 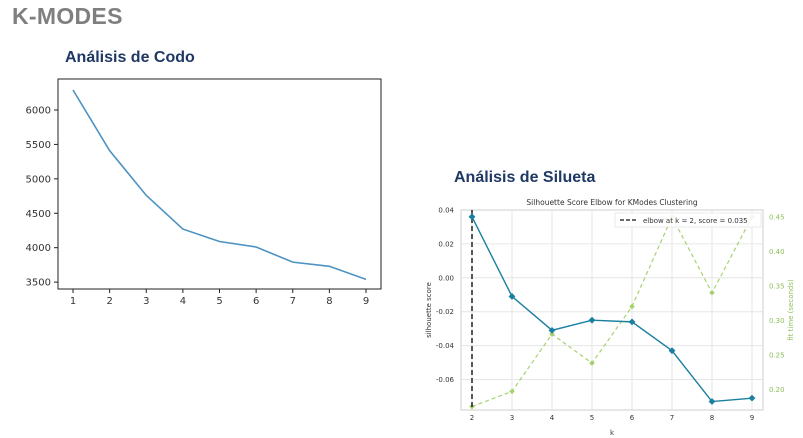 I want to click on silhouette-x-ticks: 2 3 4 5 6 7 8 9, so click(x=612, y=418).